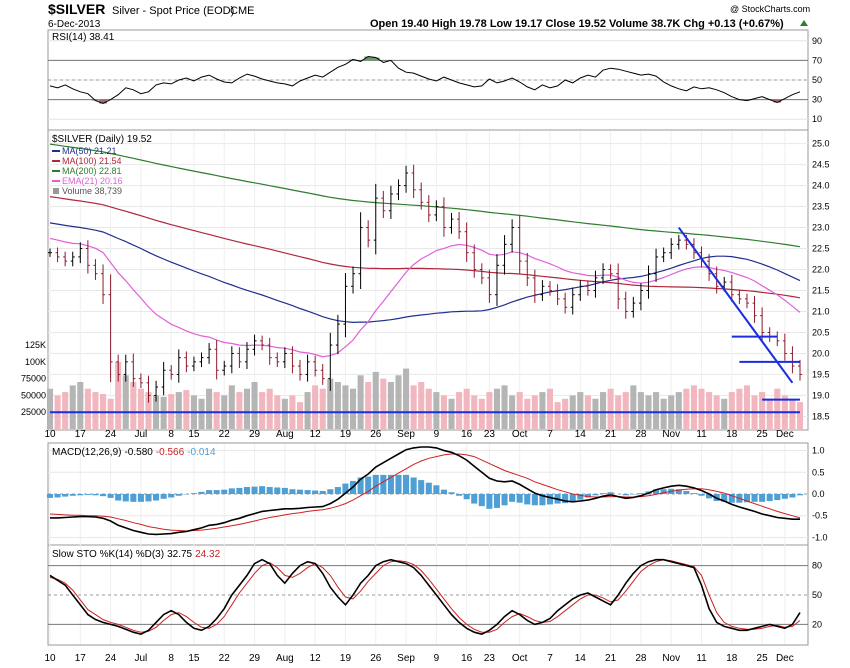  Describe the element at coordinates (821, 311) in the screenshot. I see `price-tick-label: 21.0` at that location.